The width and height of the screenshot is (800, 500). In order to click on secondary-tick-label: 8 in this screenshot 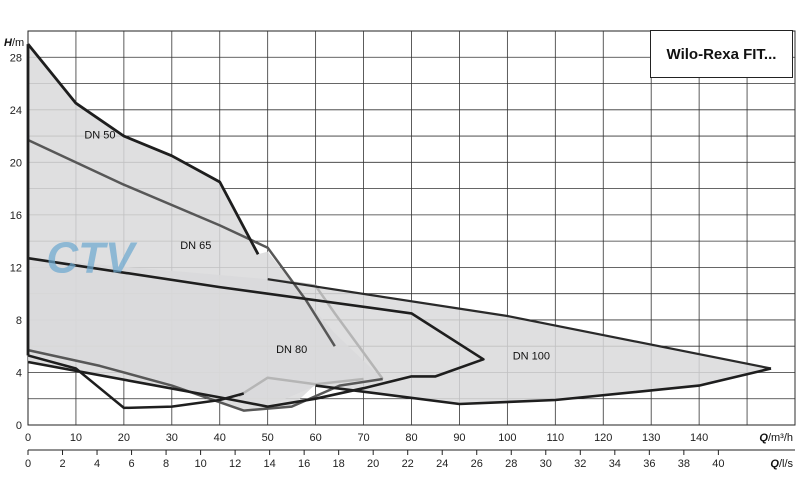, I will do `click(166, 464)`.